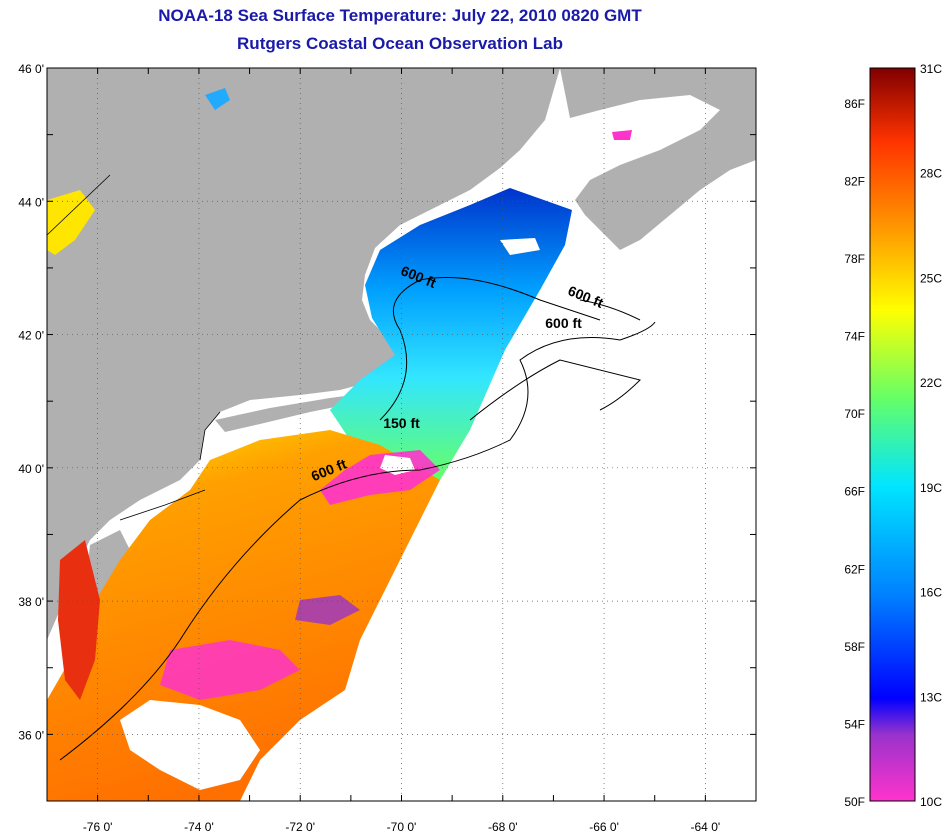 The height and width of the screenshot is (840, 952). I want to click on colorbar-f-label: 70F, so click(854, 414).